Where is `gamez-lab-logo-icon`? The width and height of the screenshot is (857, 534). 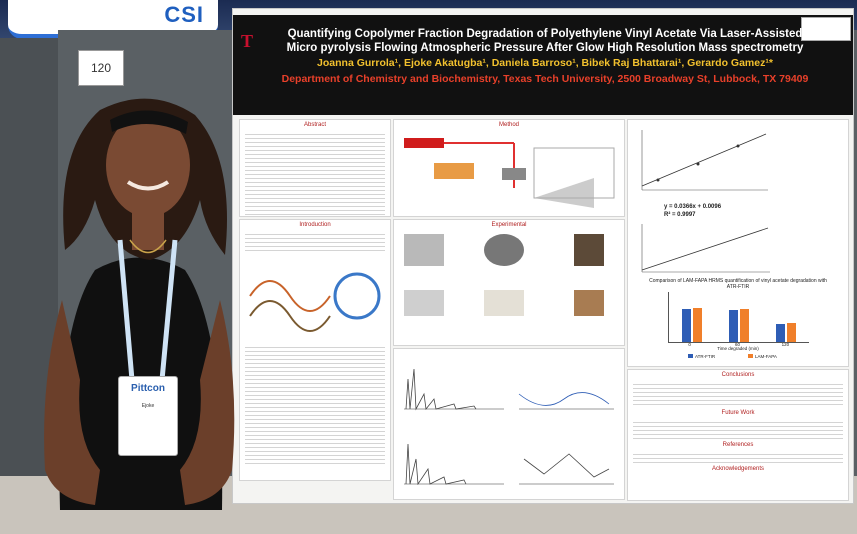
gamez-lab-logo-icon is located at coordinates (826, 29).